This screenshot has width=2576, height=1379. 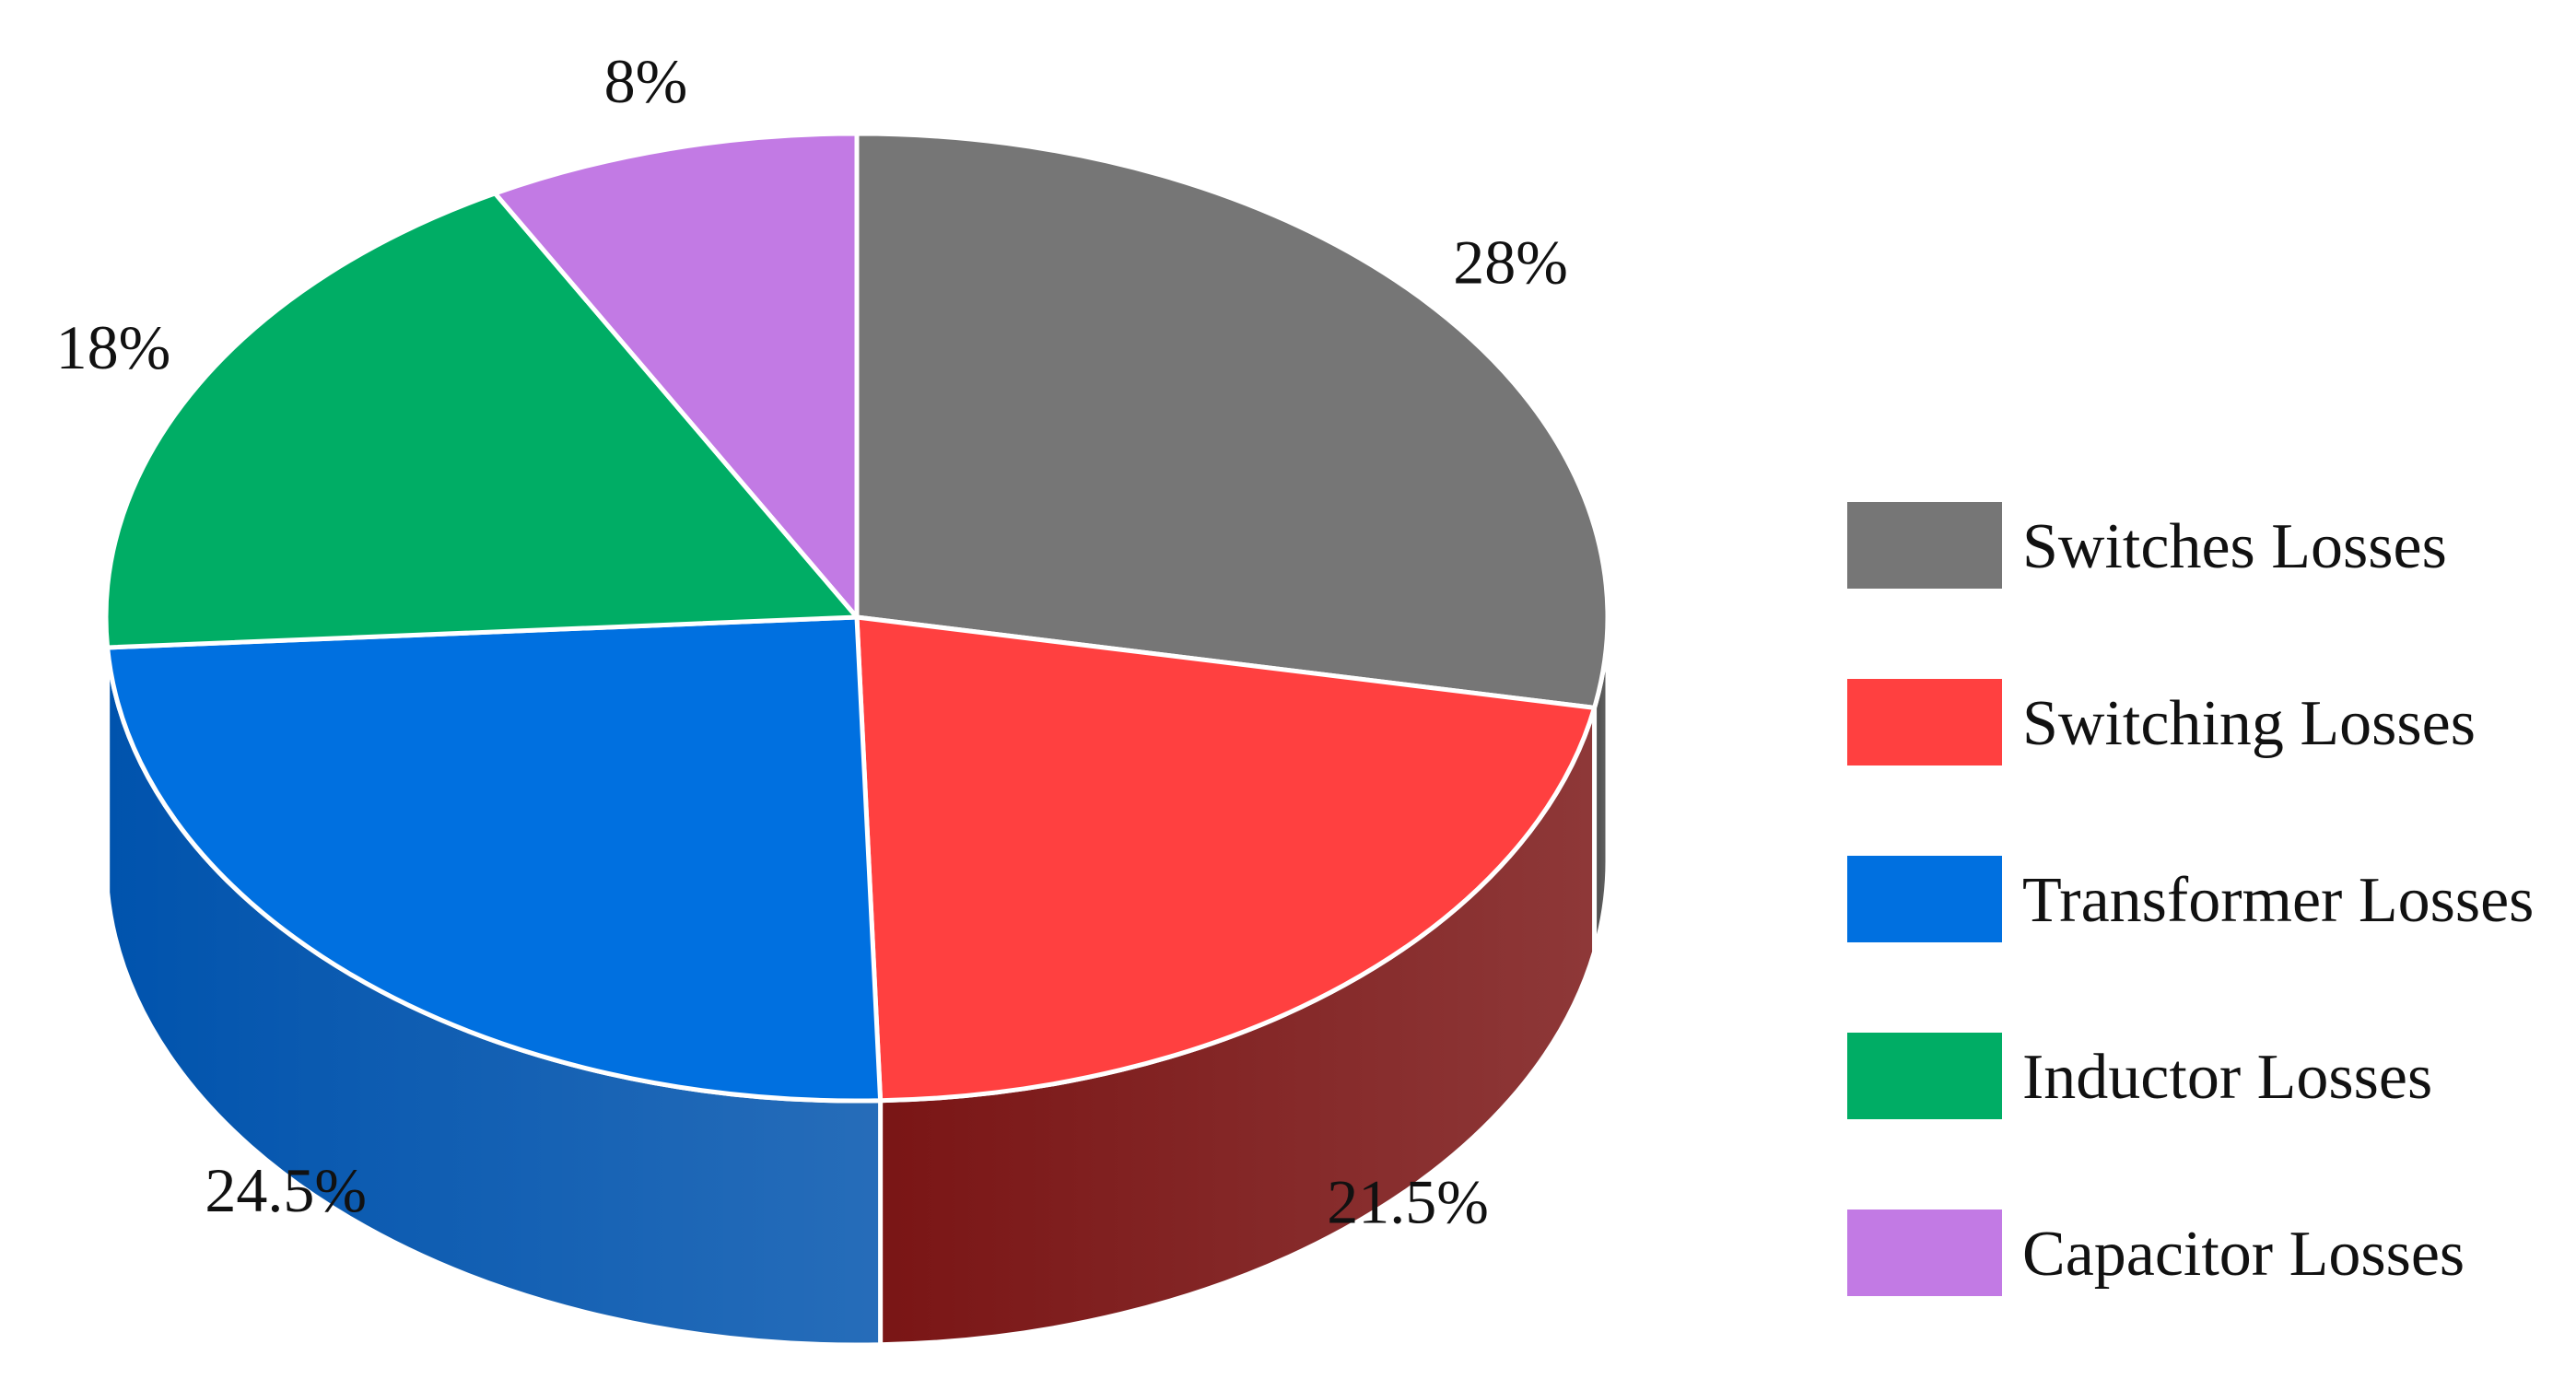 I want to click on legend-label-transformer-losses: Transformer Losses, so click(x=2278, y=900).